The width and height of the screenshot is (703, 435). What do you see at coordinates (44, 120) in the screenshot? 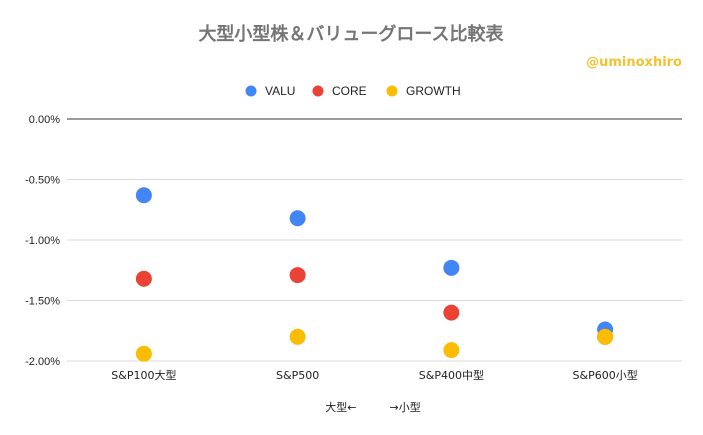
I see `y-tick-label: 0.00%` at bounding box center [44, 120].